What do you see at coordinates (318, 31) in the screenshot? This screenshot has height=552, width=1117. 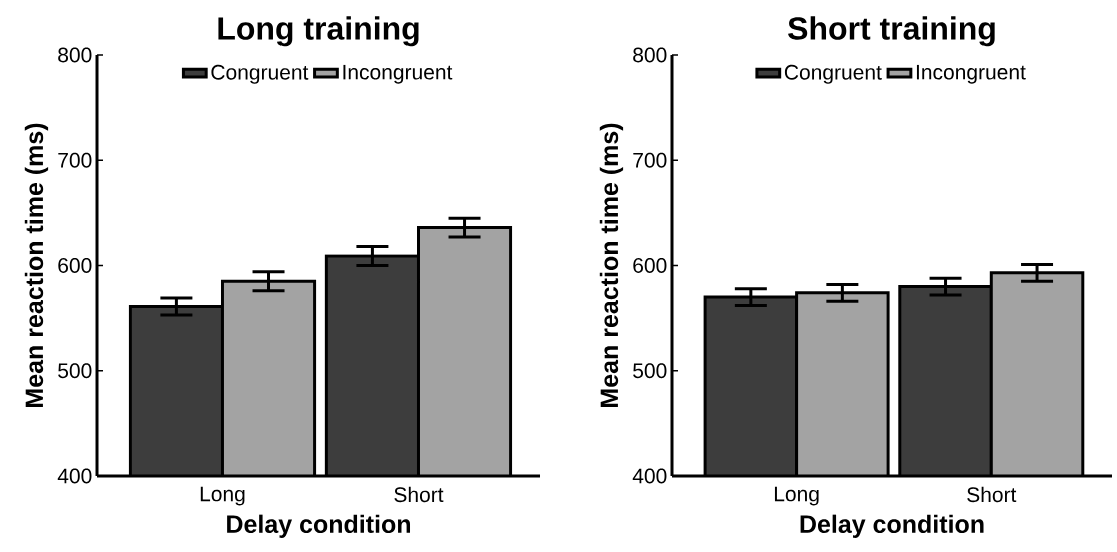 I see `chart-title: Long training` at bounding box center [318, 31].